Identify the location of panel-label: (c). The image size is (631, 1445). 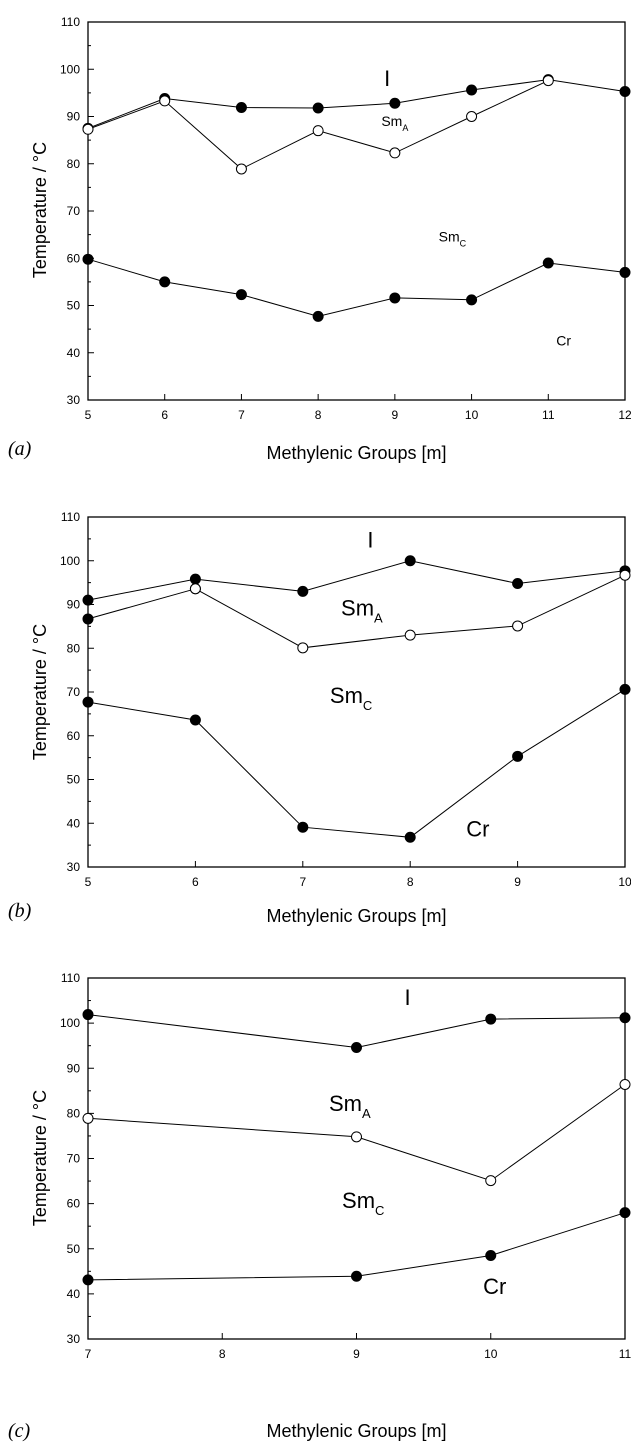
(19, 1431).